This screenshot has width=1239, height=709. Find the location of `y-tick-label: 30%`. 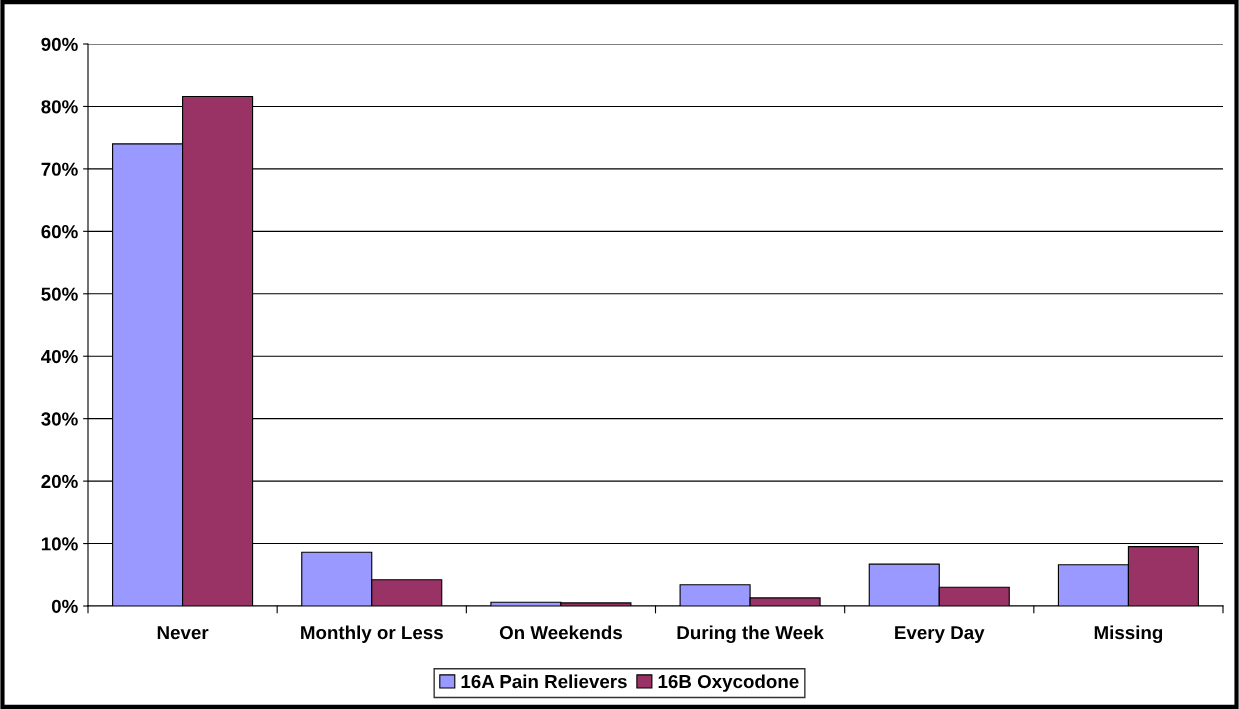

y-tick-label: 30% is located at coordinates (59, 419).